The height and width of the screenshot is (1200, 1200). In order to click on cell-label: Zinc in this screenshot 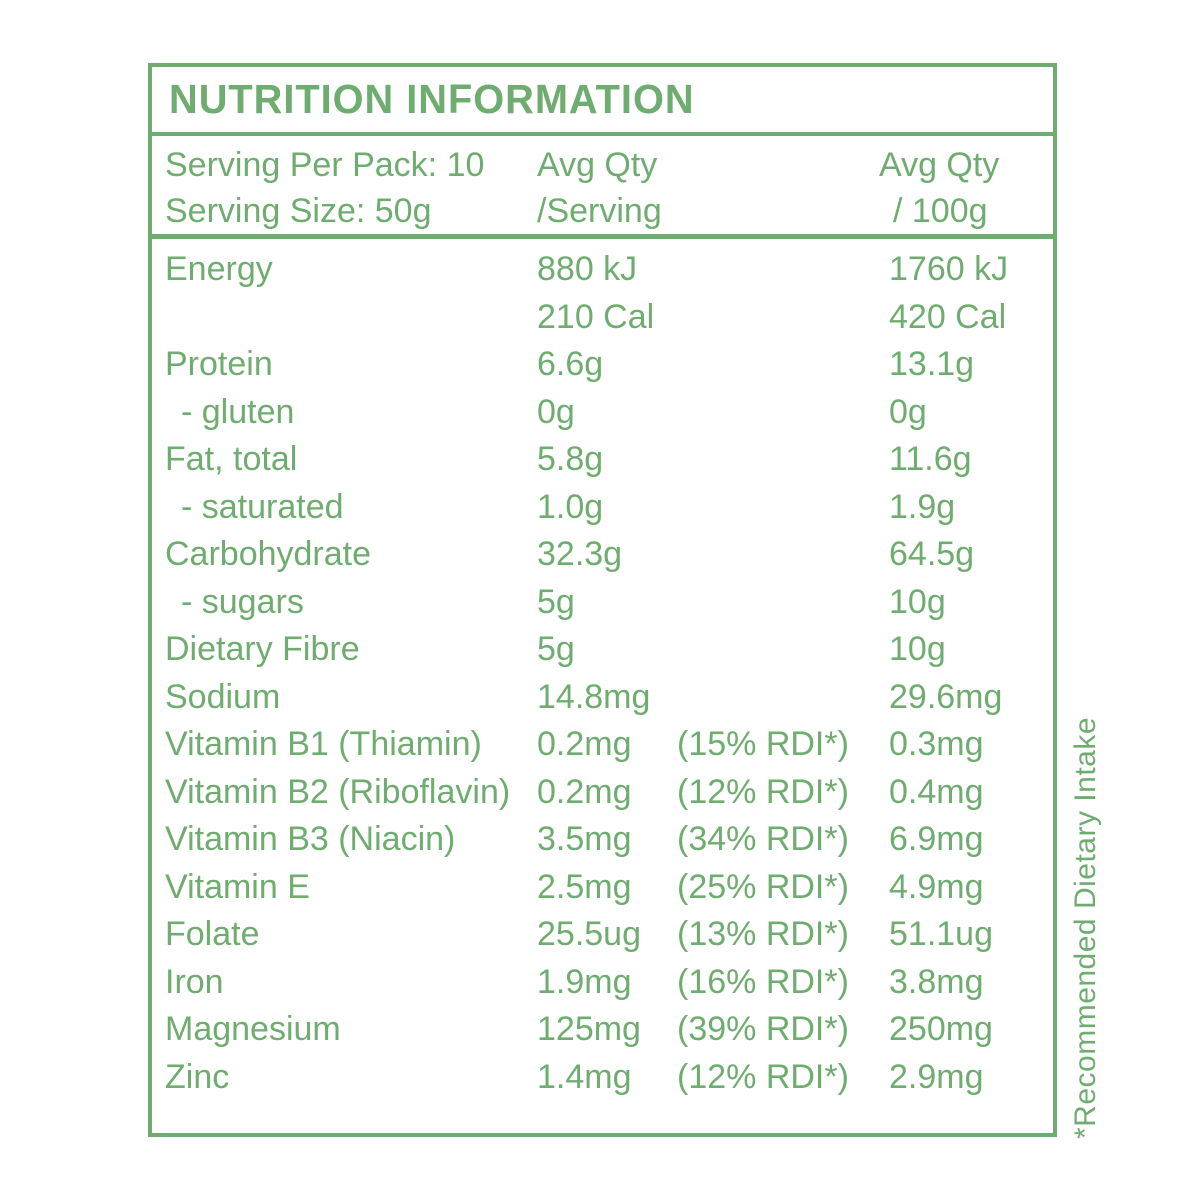, I will do `click(197, 1076)`.